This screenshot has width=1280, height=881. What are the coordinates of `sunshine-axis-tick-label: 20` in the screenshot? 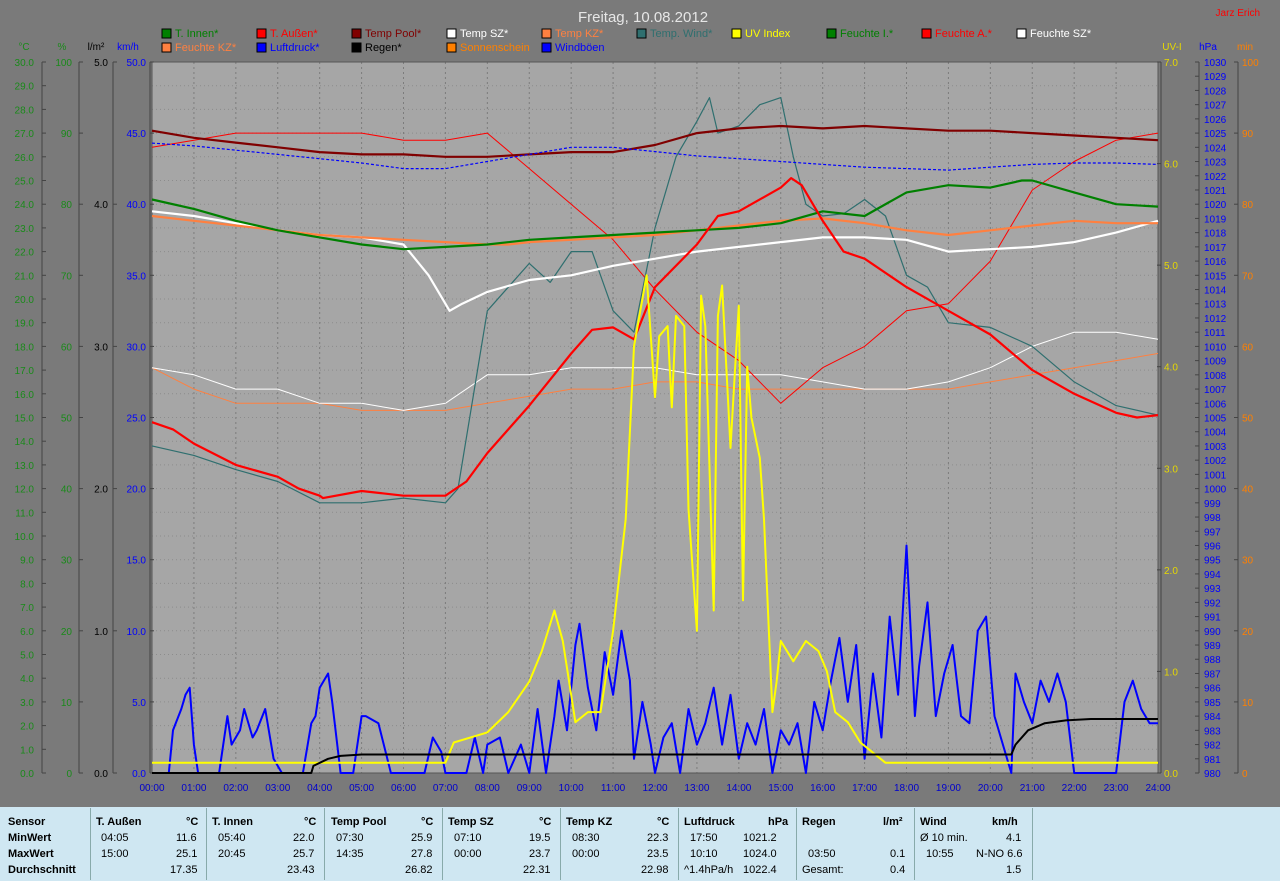 It's located at (1248, 632).